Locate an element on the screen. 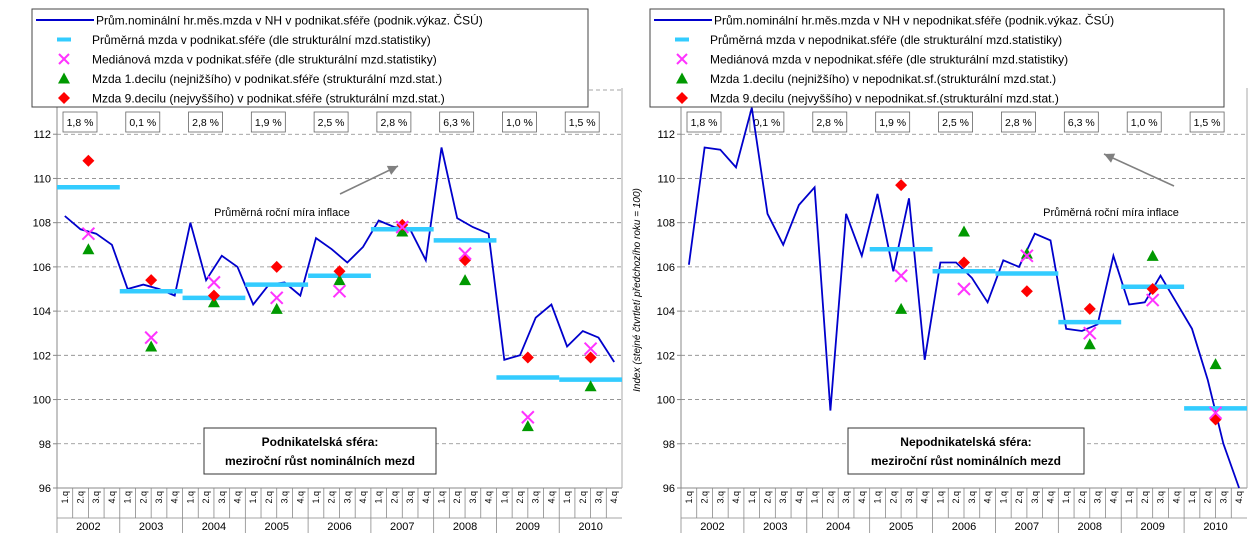  inflation-label: 2,5 % is located at coordinates (331, 123).